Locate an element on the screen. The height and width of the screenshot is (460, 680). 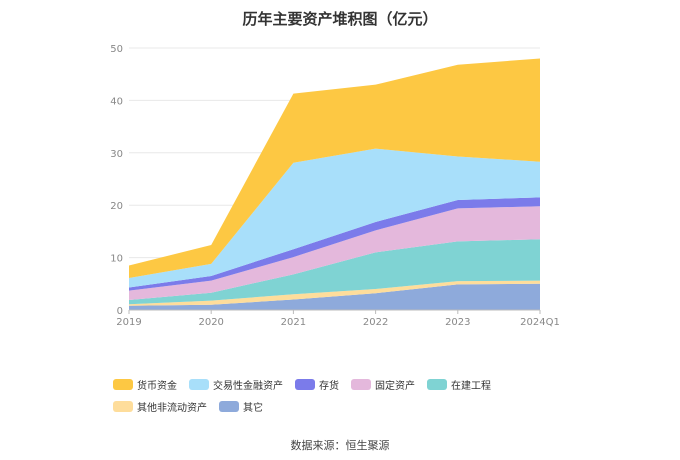
area-series-固定资产 is located at coordinates (334, 253).